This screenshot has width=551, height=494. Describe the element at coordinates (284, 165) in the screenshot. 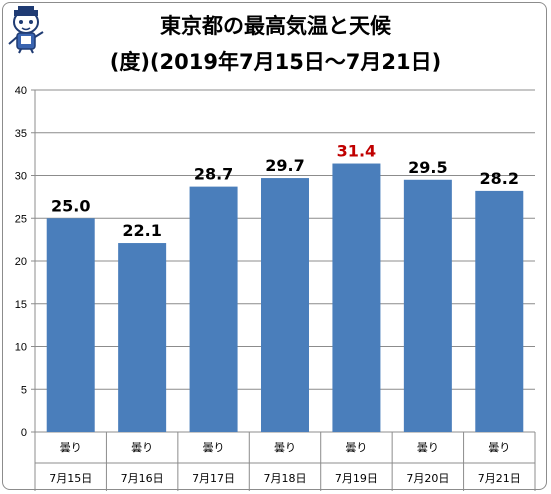

I see `data-label: 29.7` at that location.